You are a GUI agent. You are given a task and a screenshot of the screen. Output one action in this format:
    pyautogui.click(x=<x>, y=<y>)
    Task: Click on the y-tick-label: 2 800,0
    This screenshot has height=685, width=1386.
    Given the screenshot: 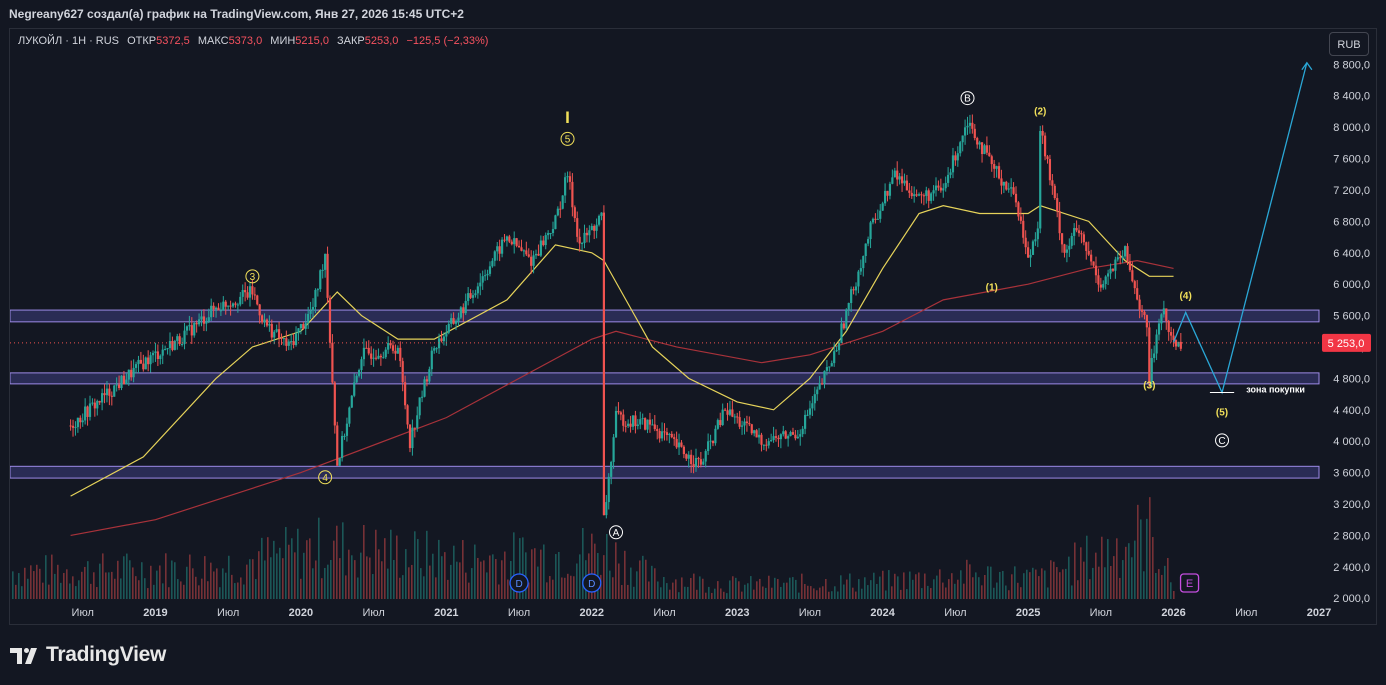 What is the action you would take?
    pyautogui.click(x=1351, y=536)
    